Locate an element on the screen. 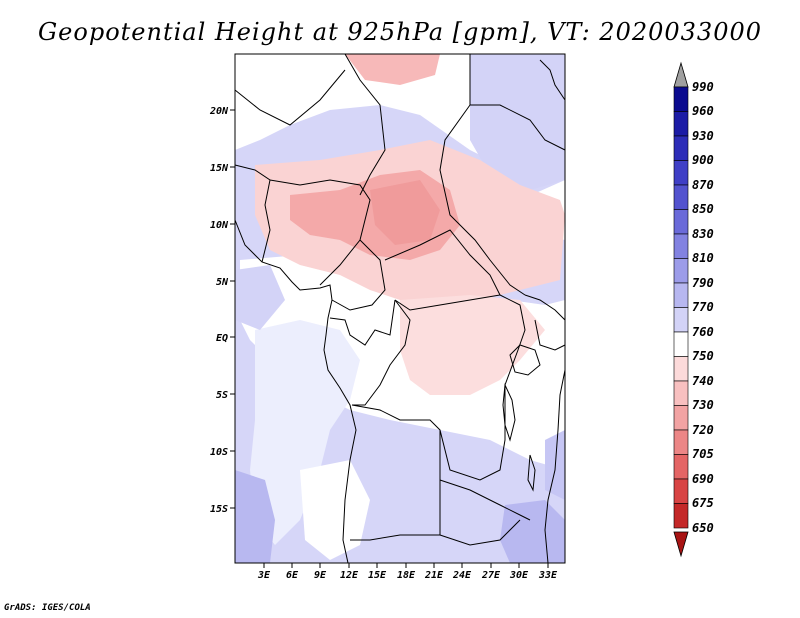 The height and width of the screenshot is (618, 800). border-uganda-kenya is located at coordinates (550, 335).